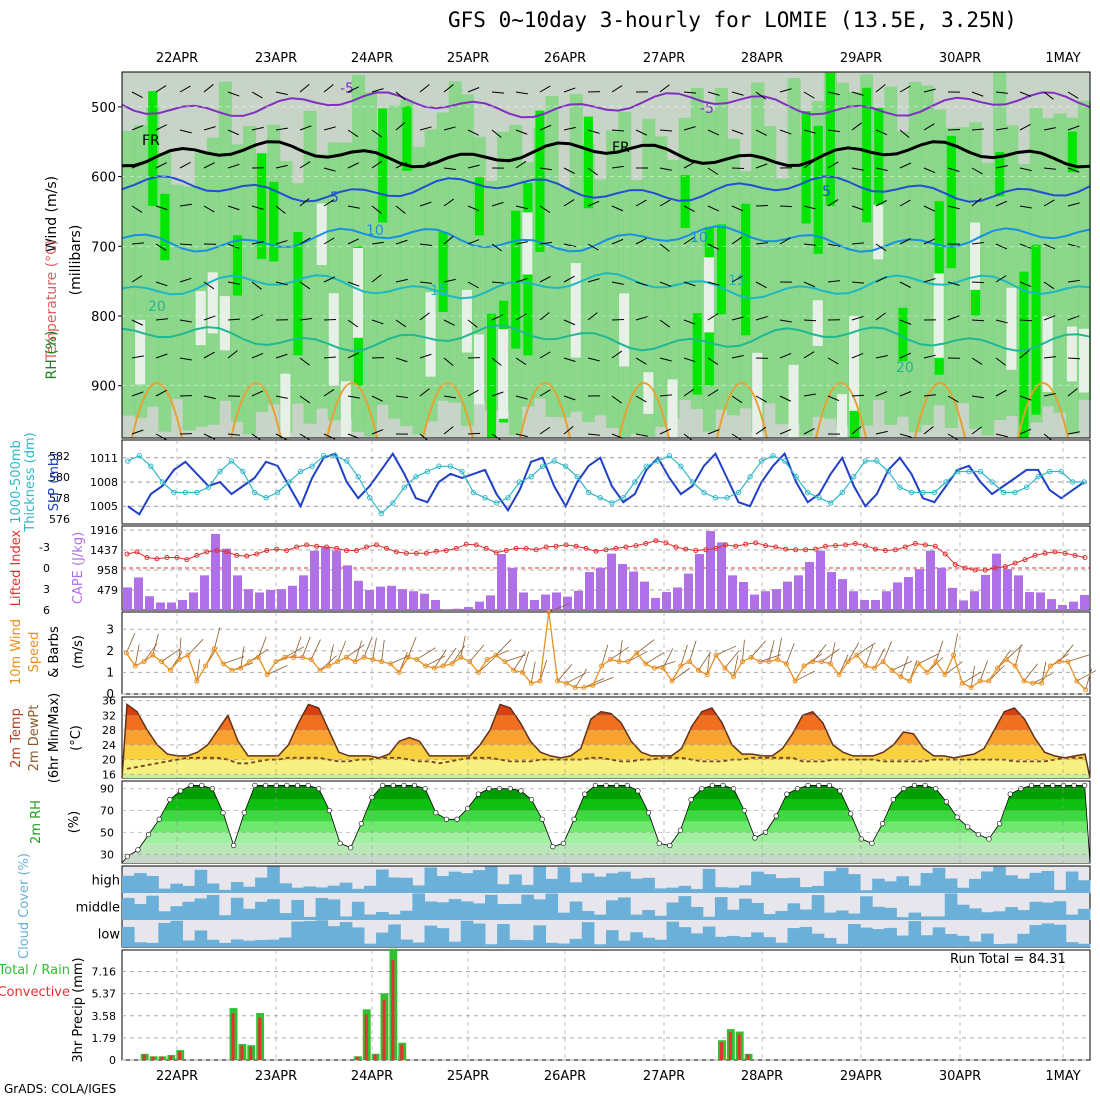 The width and height of the screenshot is (1100, 1104). What do you see at coordinates (104, 1016) in the screenshot?
I see `y-tick-label-precip: 3.58` at bounding box center [104, 1016].